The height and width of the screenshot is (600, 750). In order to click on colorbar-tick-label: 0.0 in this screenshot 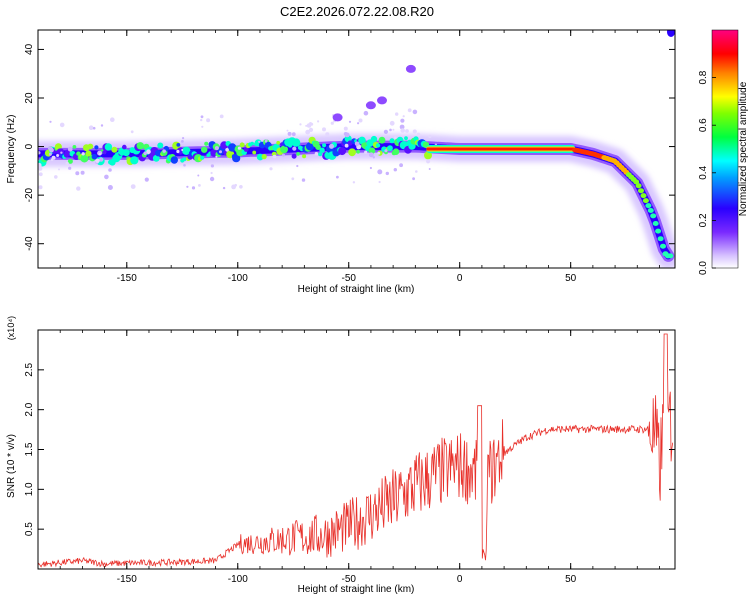, I will do `click(703, 268)`.